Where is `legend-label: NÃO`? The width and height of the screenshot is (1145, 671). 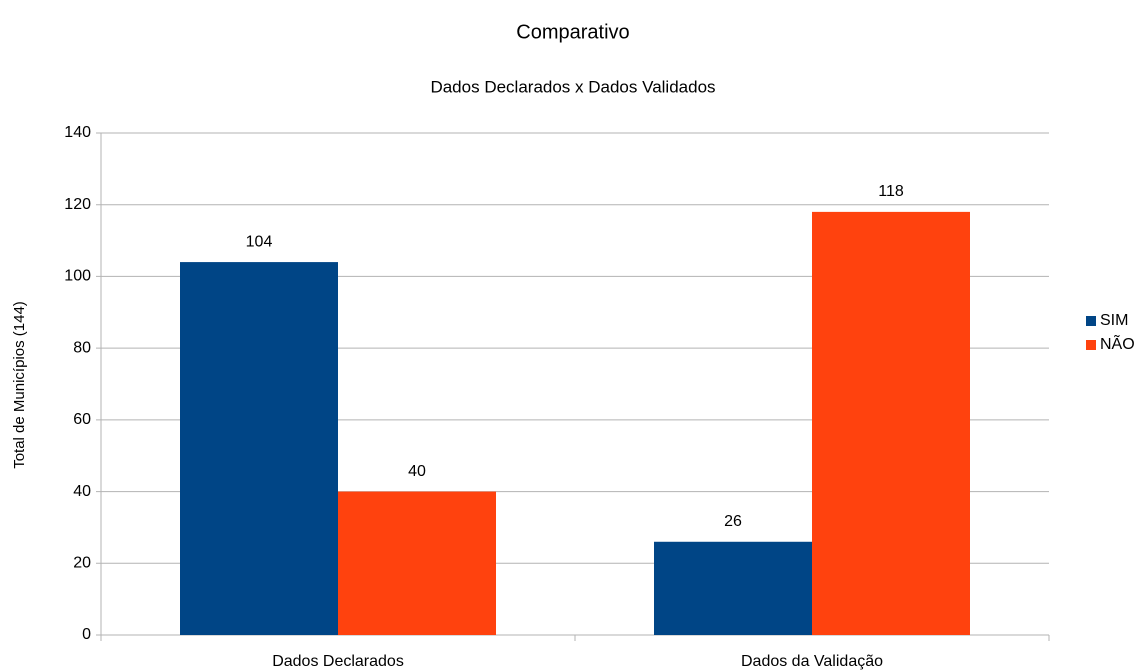 legend-label: NÃO is located at coordinates (1117, 343).